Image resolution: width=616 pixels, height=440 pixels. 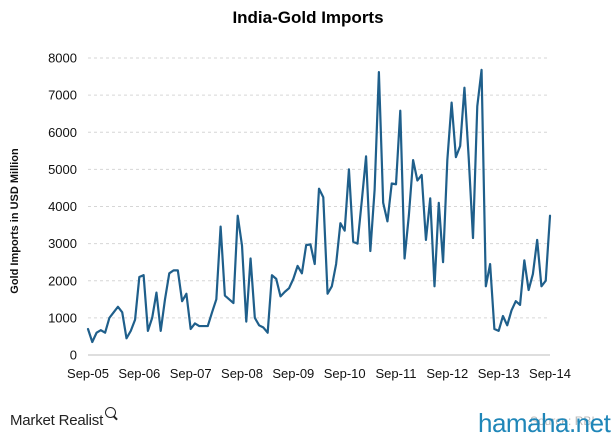 I want to click on chart-title: India-Gold Imports, so click(x=308, y=17).